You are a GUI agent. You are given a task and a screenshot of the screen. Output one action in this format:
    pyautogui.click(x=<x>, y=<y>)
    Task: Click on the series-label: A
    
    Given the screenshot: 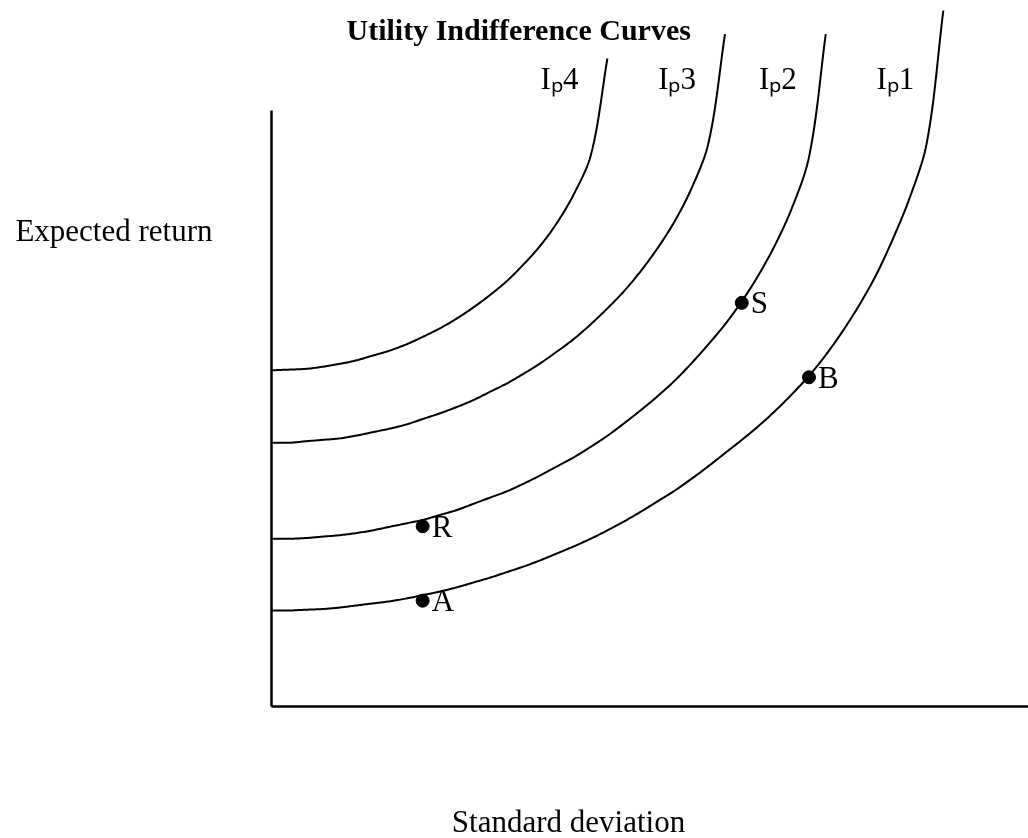 What is the action you would take?
    pyautogui.click(x=443, y=601)
    